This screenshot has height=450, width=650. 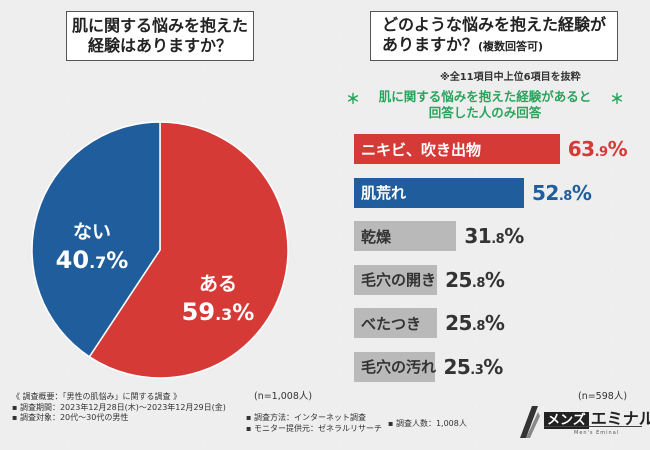 What do you see at coordinates (306, 417) in the screenshot?
I see `survey-method: ▪ 調査方法：インターネット調査` at bounding box center [306, 417].